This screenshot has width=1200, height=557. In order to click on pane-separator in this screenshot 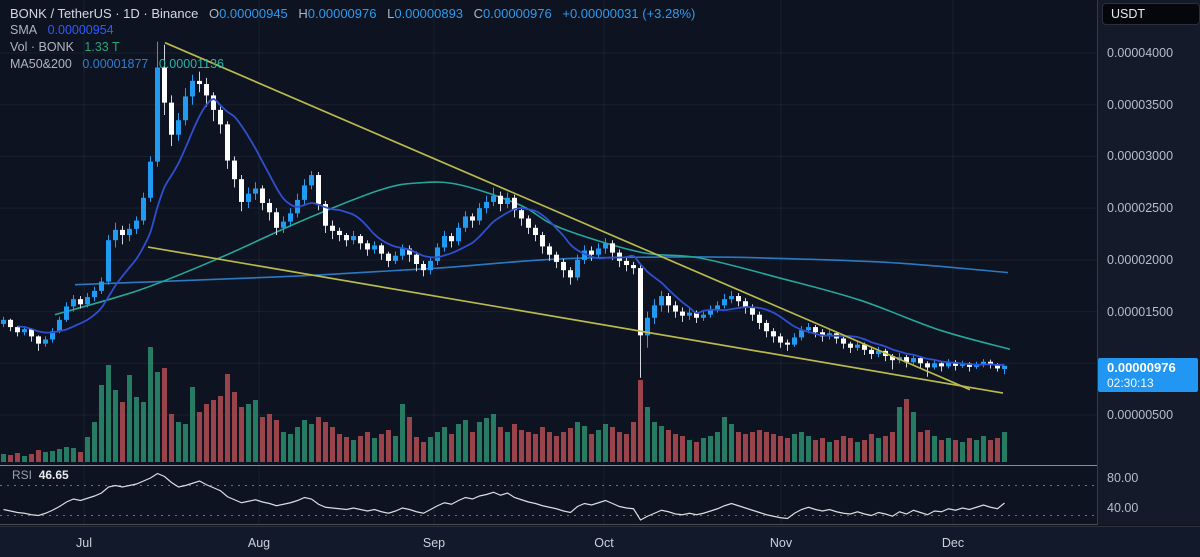, I will do `click(600, 465)`.